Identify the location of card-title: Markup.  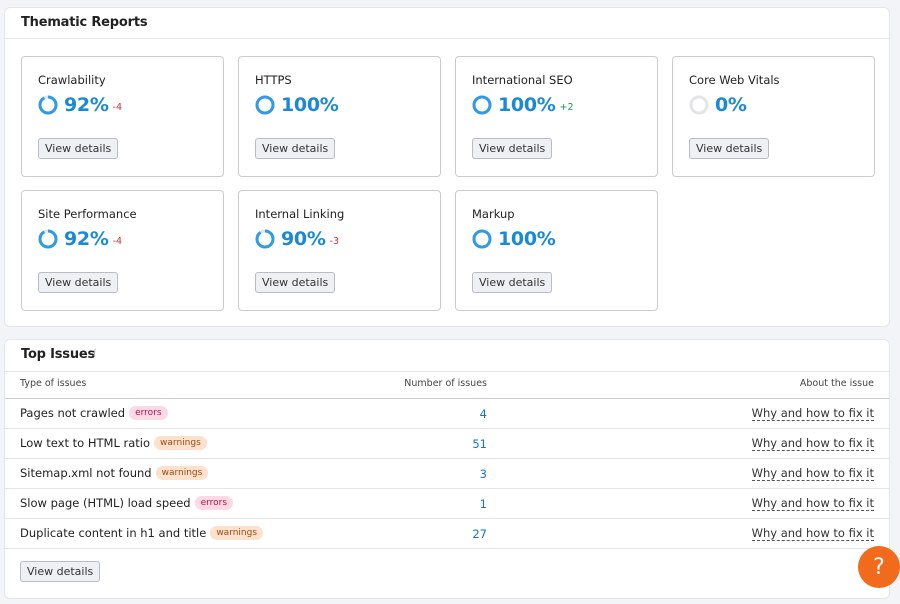
(493, 214).